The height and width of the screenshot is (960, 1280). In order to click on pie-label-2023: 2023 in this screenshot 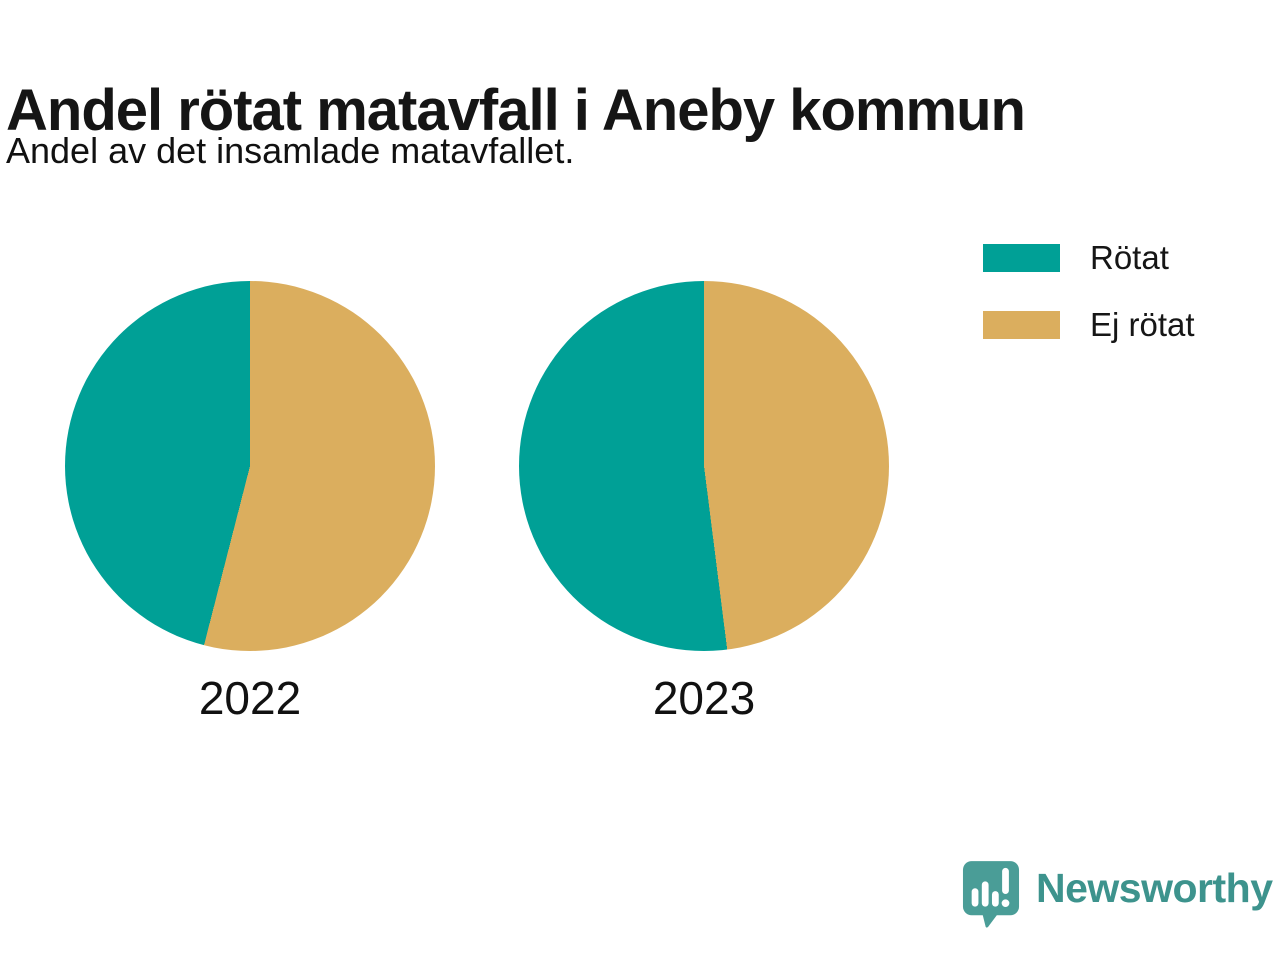, I will do `click(704, 698)`.